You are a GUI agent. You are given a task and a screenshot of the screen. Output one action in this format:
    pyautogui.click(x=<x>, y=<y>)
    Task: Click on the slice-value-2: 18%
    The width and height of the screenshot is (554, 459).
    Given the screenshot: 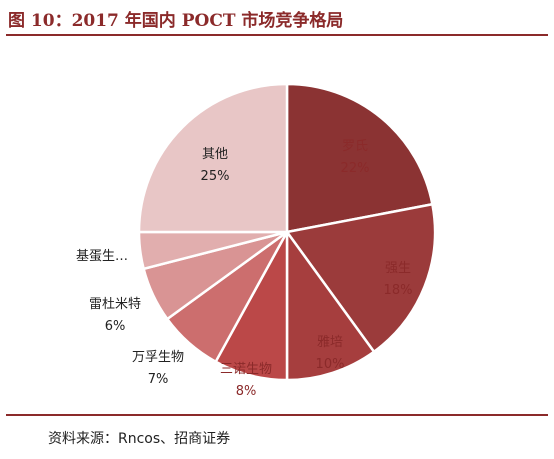 What is the action you would take?
    pyautogui.click(x=398, y=290)
    